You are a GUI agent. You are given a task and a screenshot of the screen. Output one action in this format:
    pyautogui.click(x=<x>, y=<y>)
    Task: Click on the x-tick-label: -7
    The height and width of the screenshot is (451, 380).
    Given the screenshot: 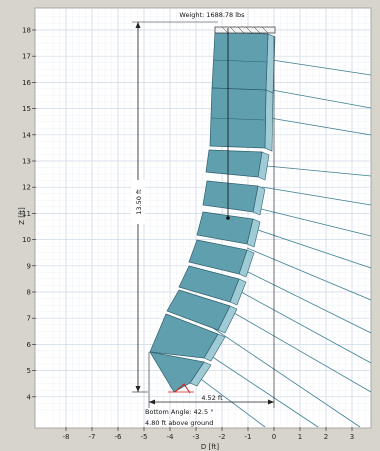 What is the action you would take?
    pyautogui.click(x=92, y=437)
    